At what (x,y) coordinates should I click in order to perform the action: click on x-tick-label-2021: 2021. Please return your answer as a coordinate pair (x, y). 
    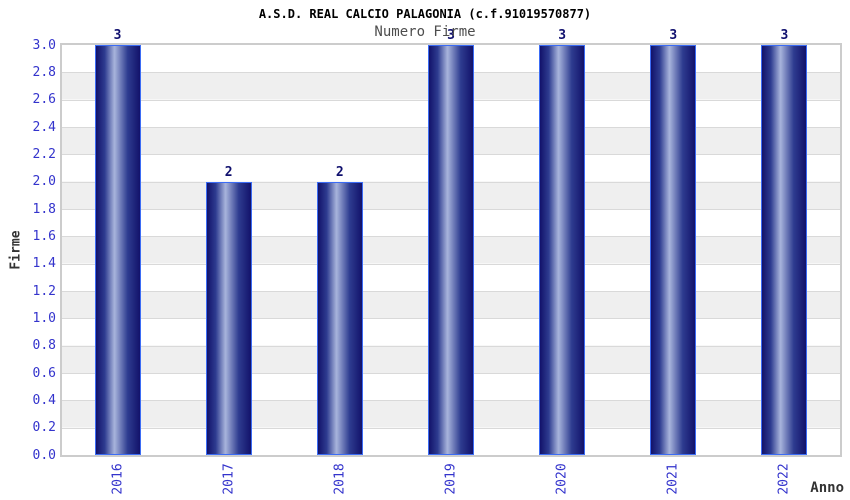
    Looking at the image, I should click on (673, 479).